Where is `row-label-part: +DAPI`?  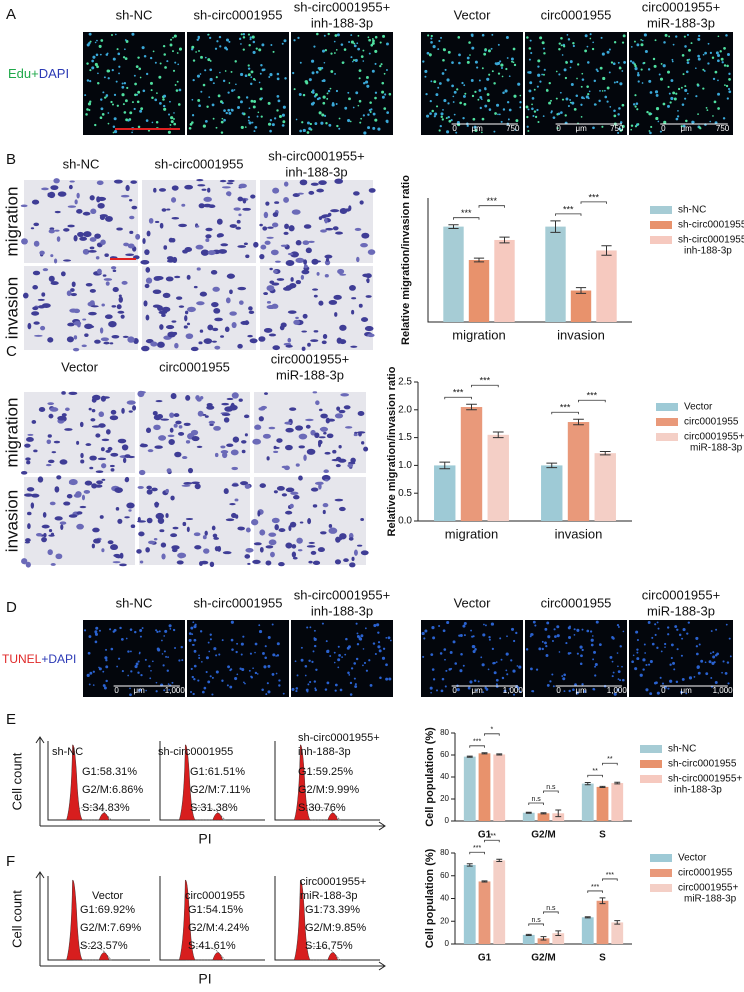 row-label-part: +DAPI is located at coordinates (58, 659).